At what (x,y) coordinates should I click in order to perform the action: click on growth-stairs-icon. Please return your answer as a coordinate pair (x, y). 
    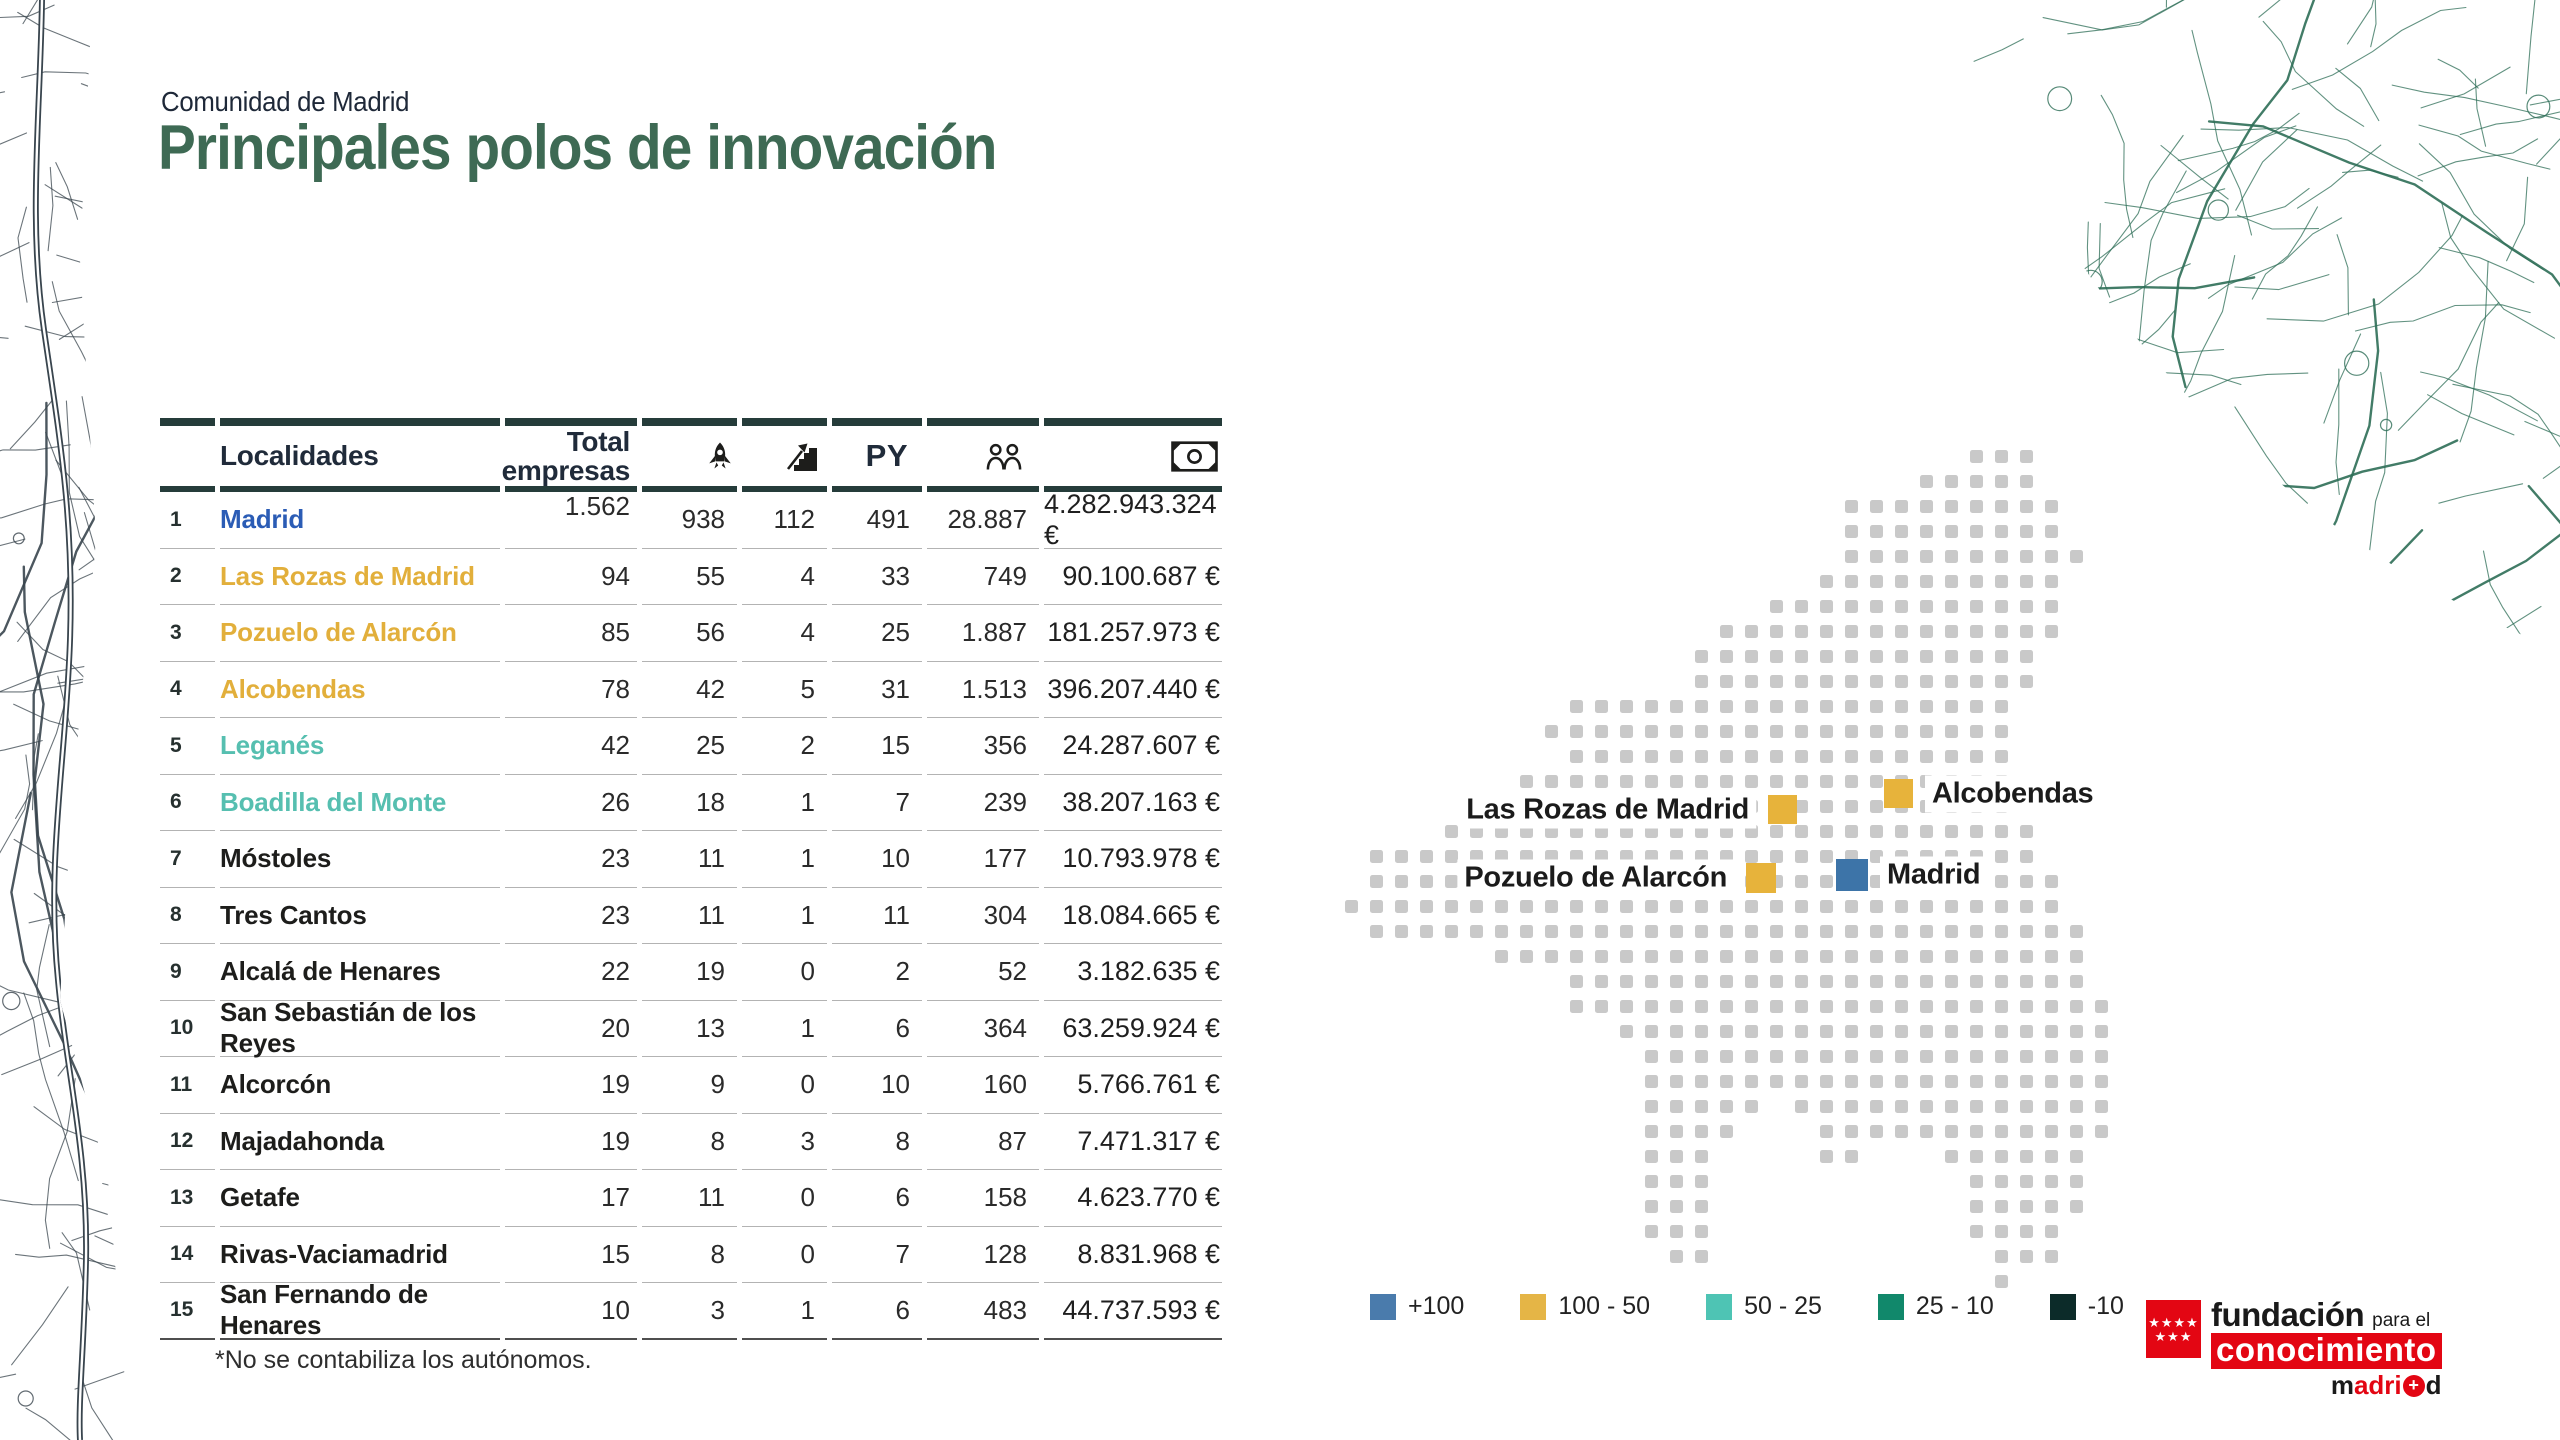
    Looking at the image, I should click on (801, 457).